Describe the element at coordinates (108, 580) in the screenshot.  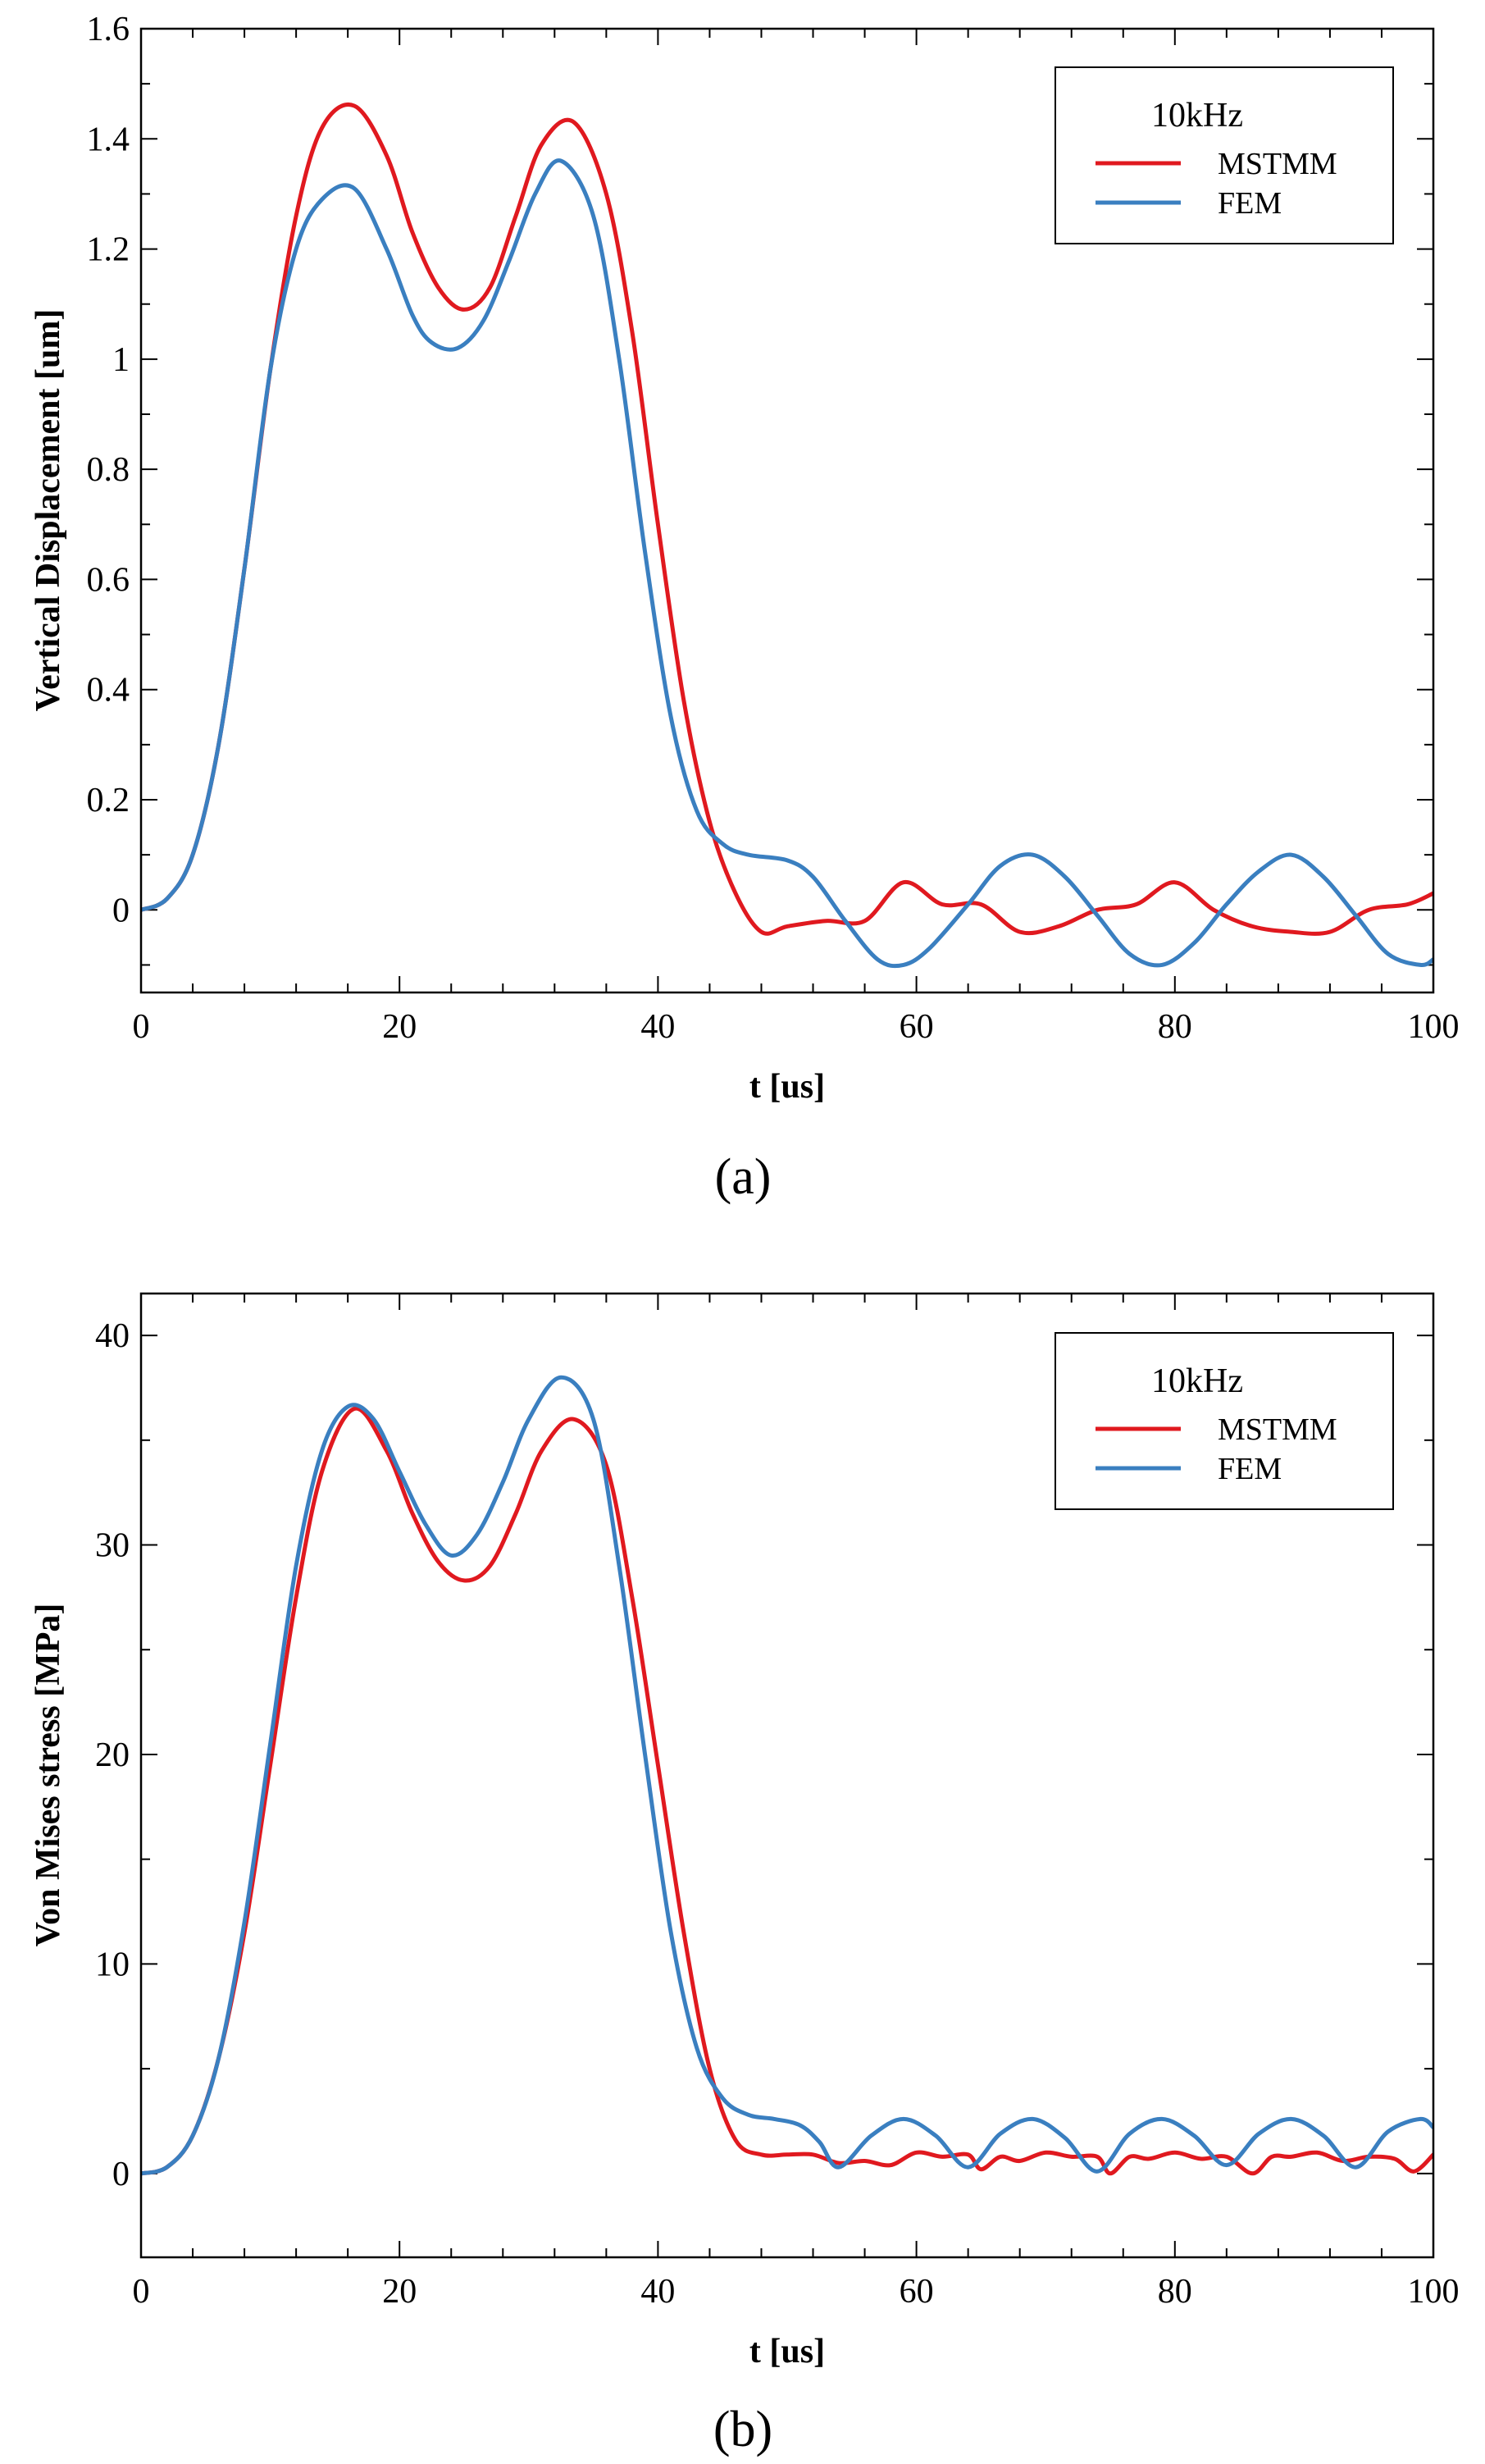
I see `y-tick-label: 0.6` at that location.